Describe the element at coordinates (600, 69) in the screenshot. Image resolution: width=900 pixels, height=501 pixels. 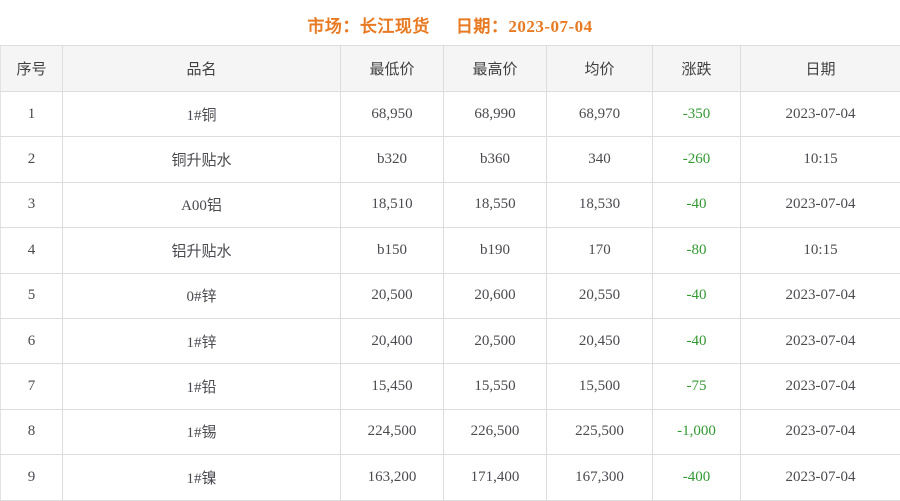
I see `col-header-avg: 均价` at that location.